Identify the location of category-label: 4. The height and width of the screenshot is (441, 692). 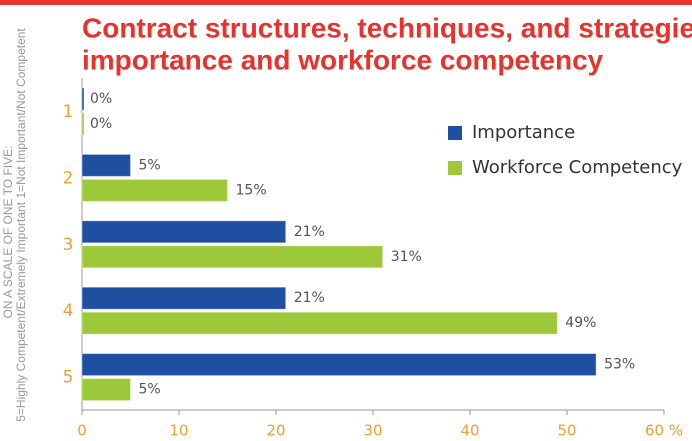
(68, 311).